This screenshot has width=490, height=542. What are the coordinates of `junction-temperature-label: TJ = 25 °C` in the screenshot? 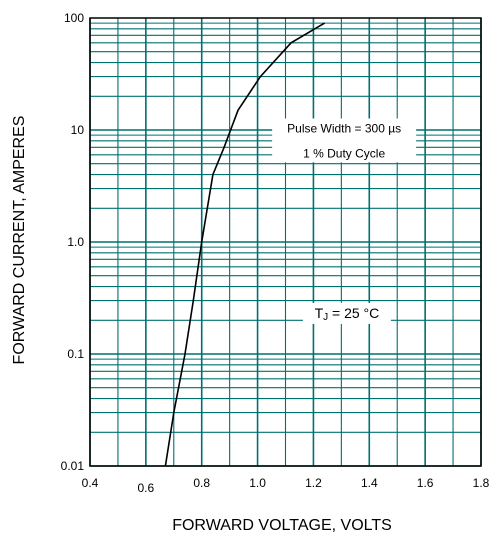 It's located at (347, 314).